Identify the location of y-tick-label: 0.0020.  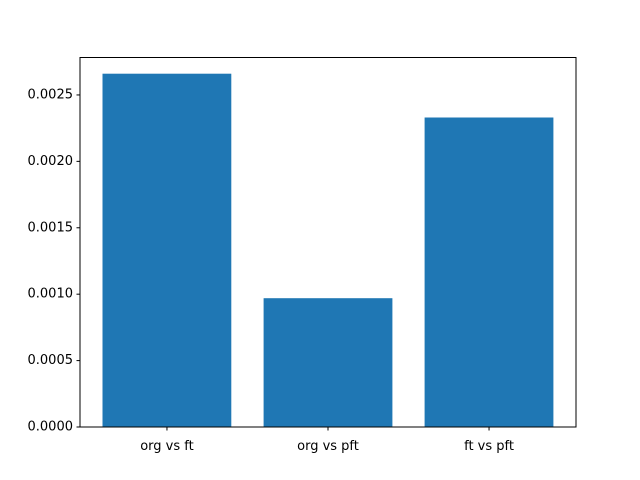
(51, 161).